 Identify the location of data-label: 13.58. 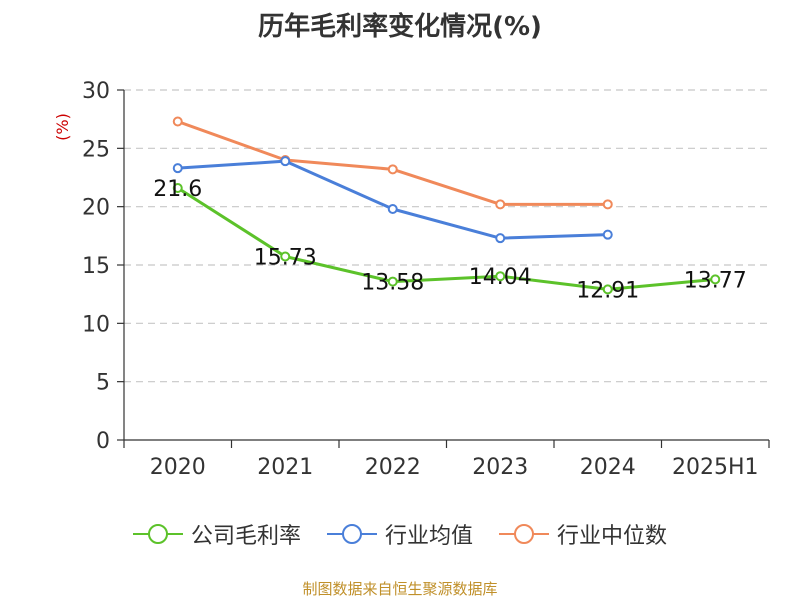
(392, 283).